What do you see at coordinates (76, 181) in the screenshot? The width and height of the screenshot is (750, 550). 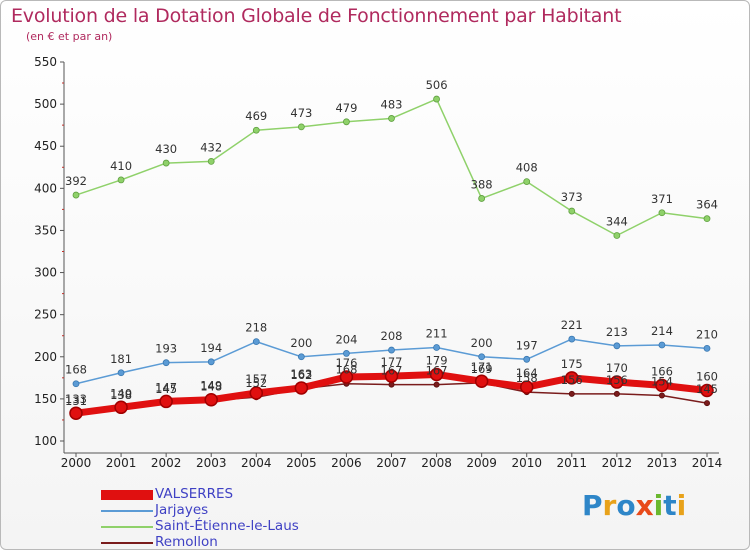 I see `data-label-saint-etienne-le-laus: 392` at bounding box center [76, 181].